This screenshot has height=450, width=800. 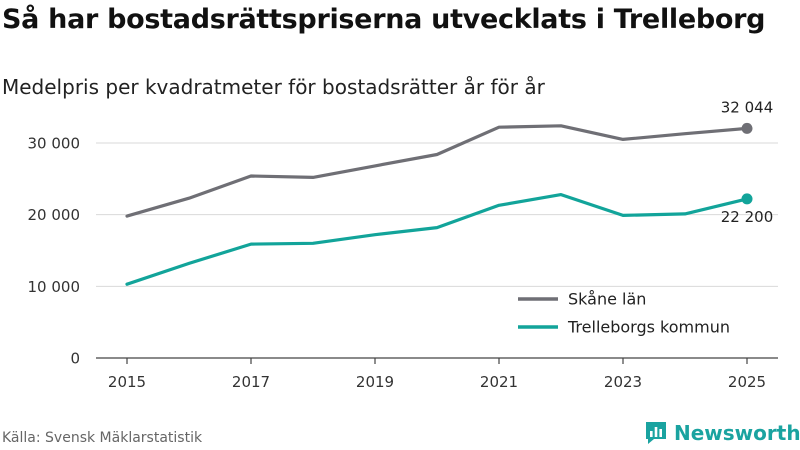 I want to click on source-note: Källa: Svensk Mäklarstatistik, so click(x=102, y=438).